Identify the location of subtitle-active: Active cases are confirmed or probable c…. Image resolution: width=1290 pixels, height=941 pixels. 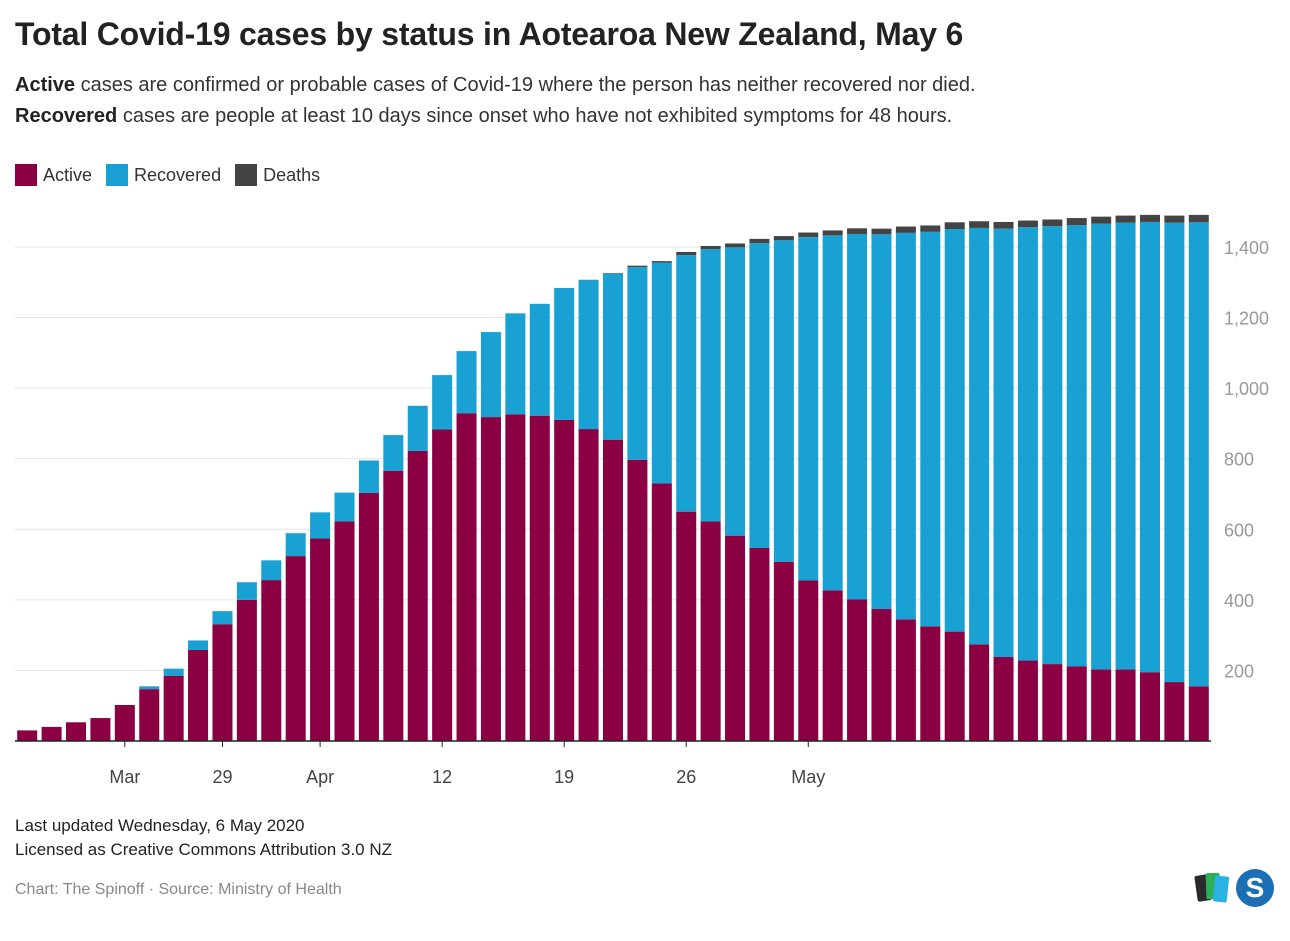
(495, 85).